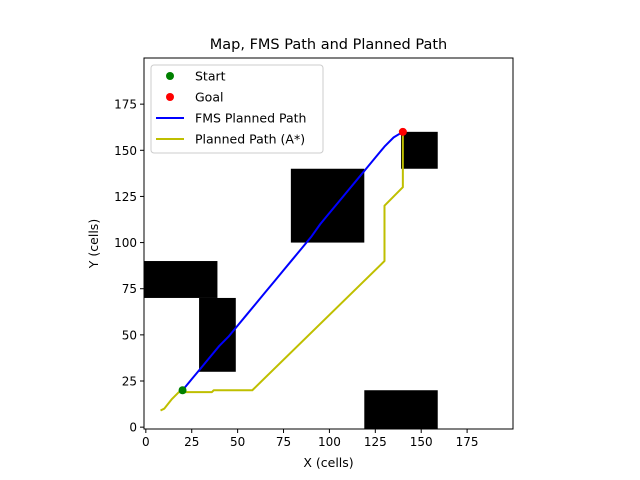 Image resolution: width=640 pixels, height=480 pixels. Describe the element at coordinates (170, 76) in the screenshot. I see `legend-swatch-start` at that location.